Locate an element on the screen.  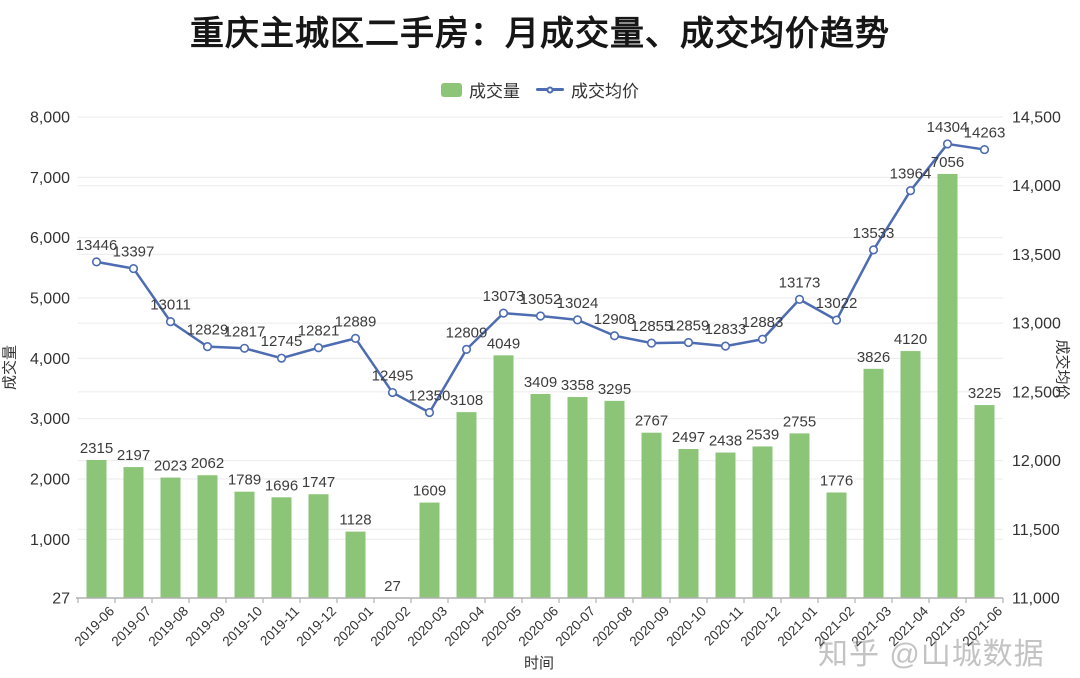
y-right-label-11000: 11,000 is located at coordinates (1036, 599).